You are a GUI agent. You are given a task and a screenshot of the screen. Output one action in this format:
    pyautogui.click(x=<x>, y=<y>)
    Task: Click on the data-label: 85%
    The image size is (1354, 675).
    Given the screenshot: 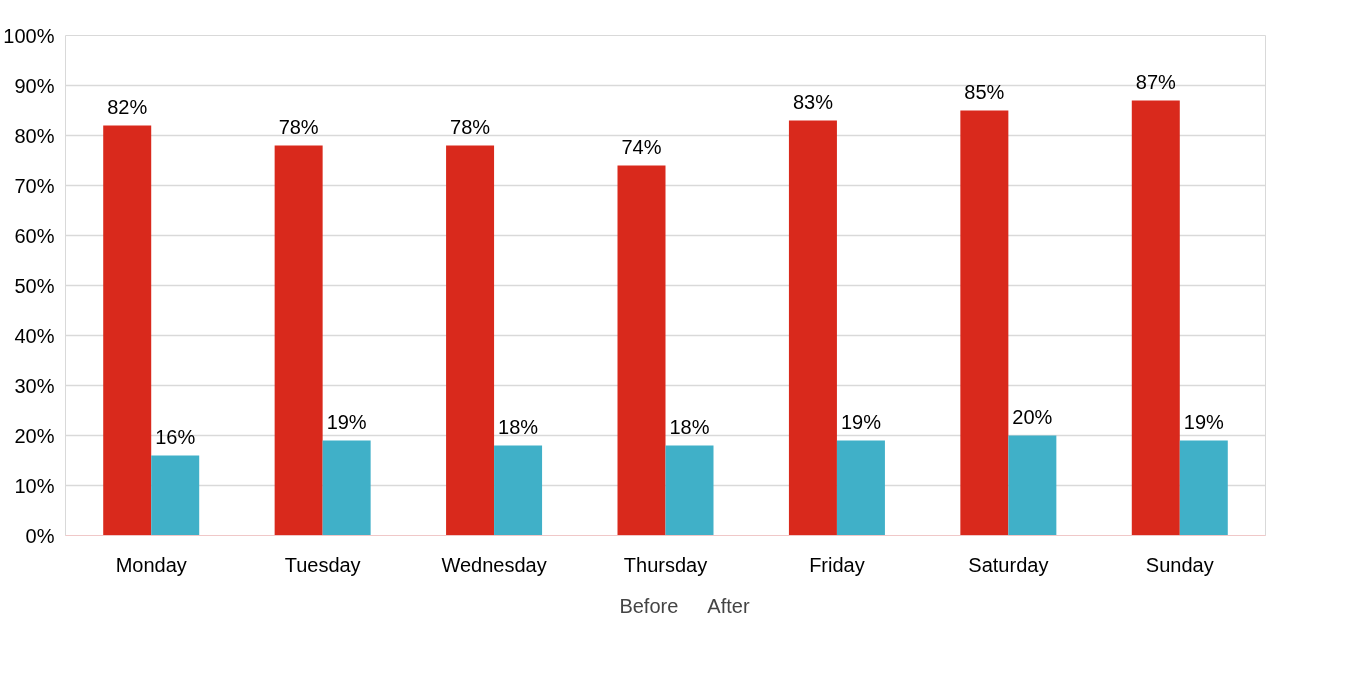 What is the action you would take?
    pyautogui.click(x=984, y=91)
    